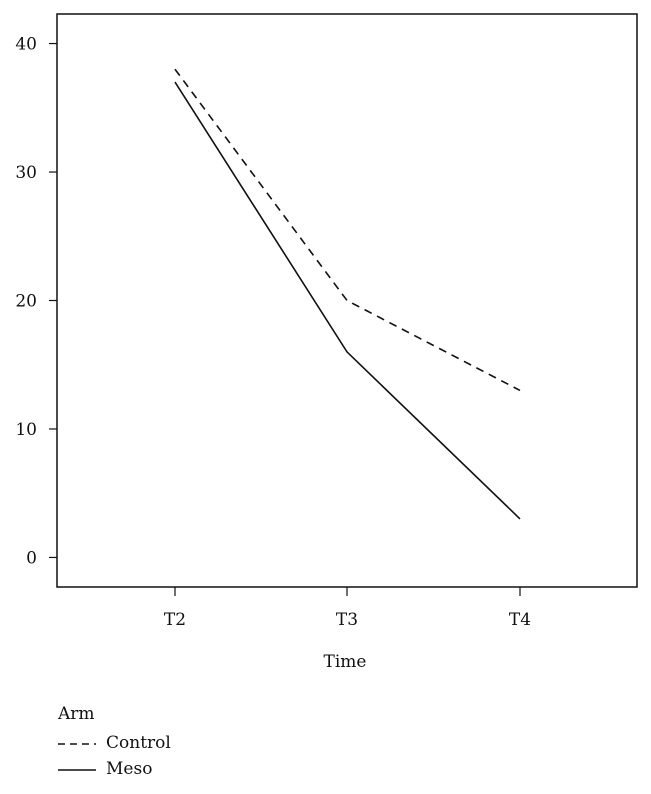 This screenshot has width=651, height=794. I want to click on y-tick-label: 30, so click(26, 173).